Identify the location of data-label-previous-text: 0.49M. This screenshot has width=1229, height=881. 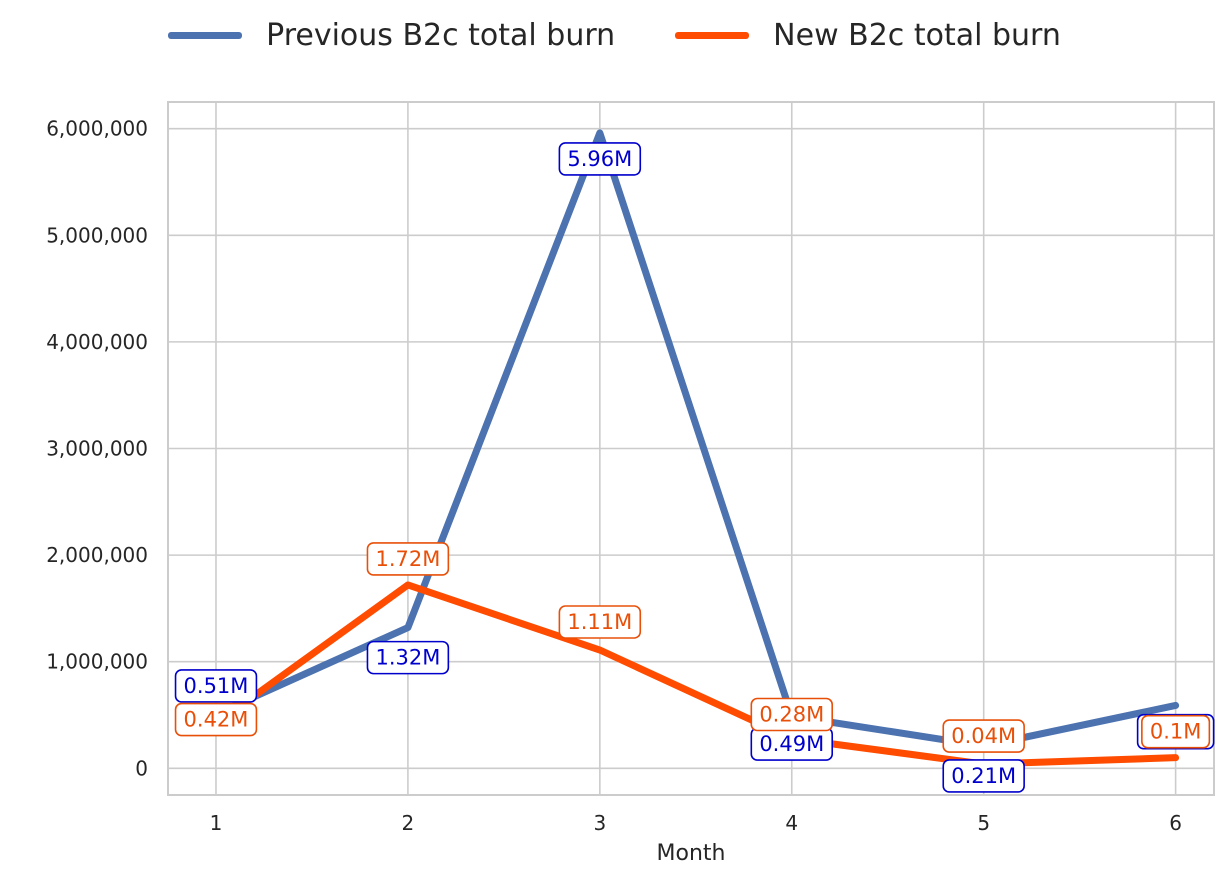
(791, 744).